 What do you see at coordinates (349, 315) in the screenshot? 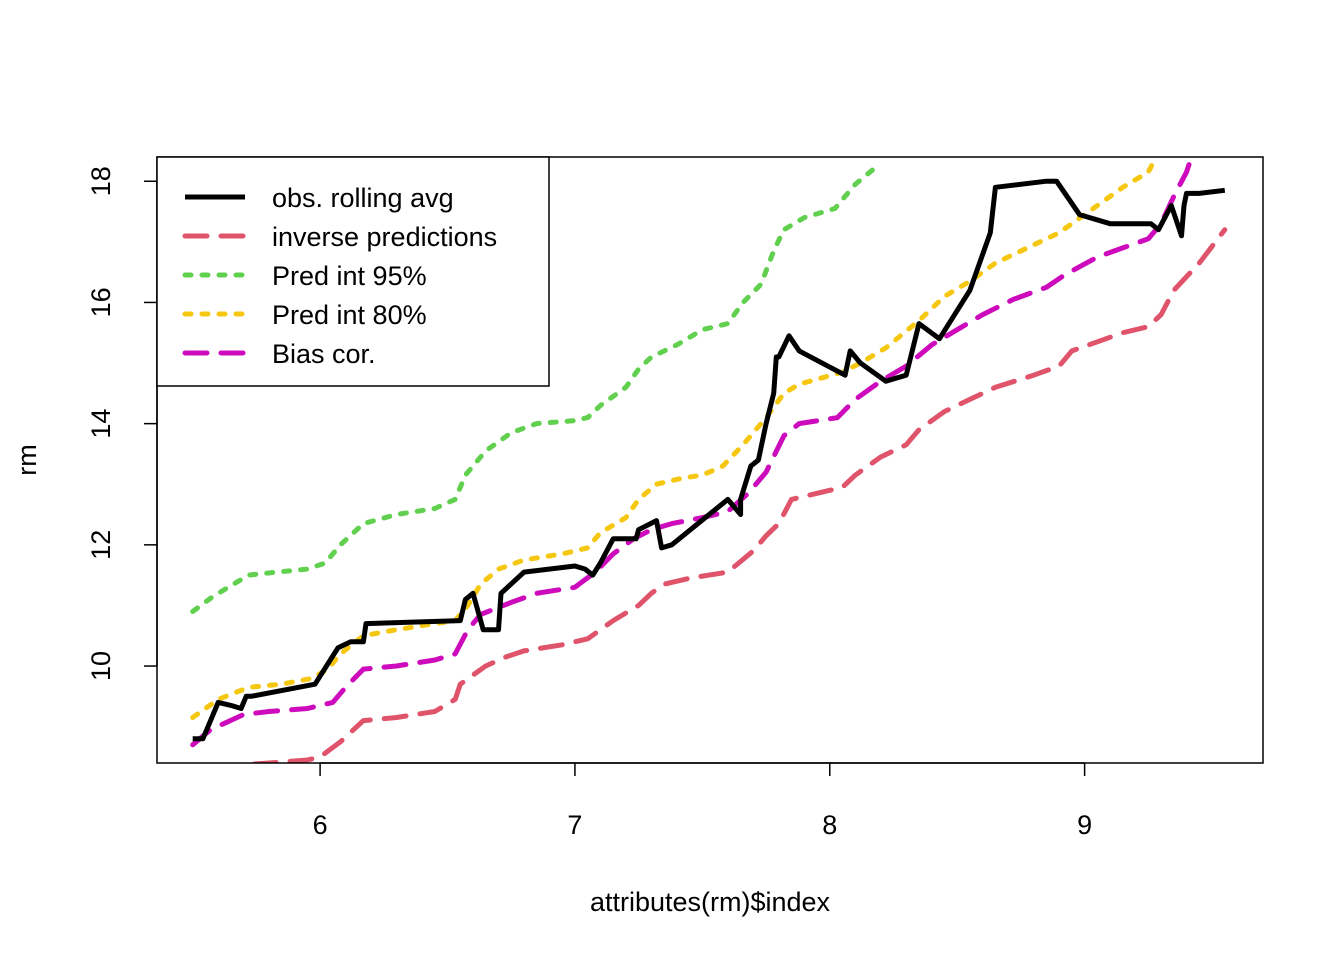
I see `legend-label: Pred int 80%` at bounding box center [349, 315].